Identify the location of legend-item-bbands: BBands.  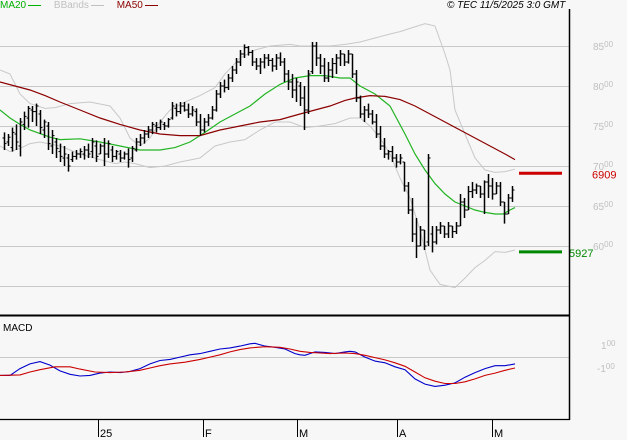
(80, 5).